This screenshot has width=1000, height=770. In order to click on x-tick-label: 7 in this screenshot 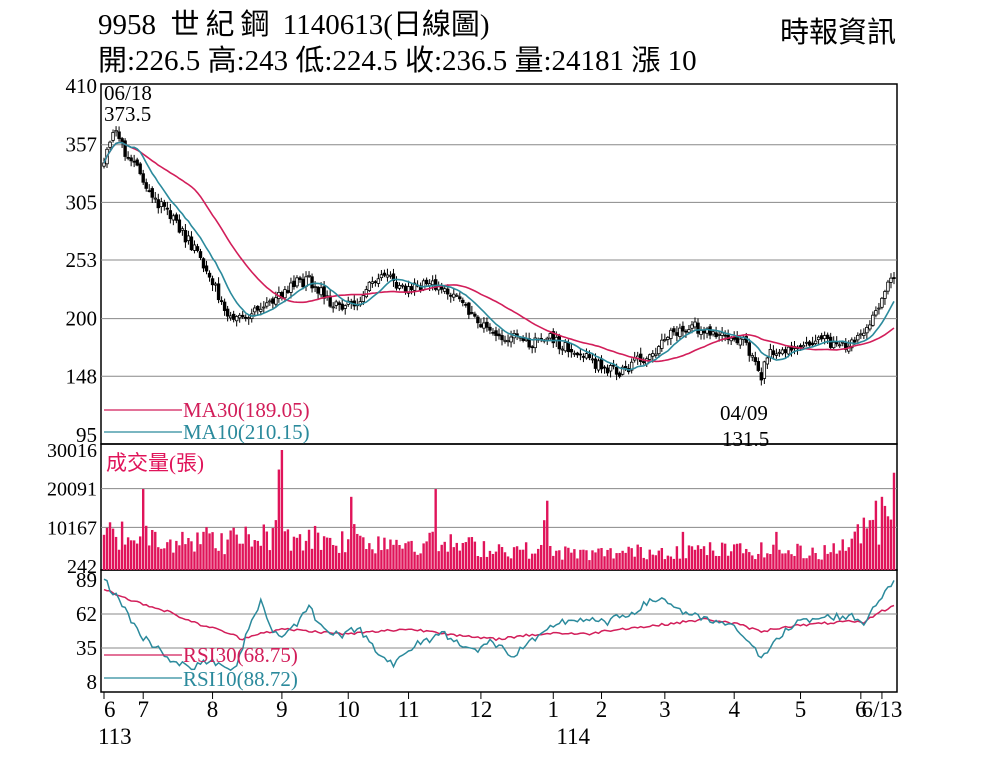, I will do `click(143, 709)`.